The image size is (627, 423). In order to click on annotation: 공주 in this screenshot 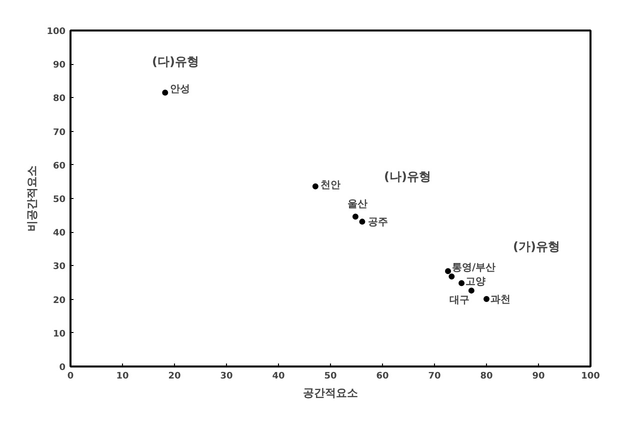, I will do `click(378, 222)`.